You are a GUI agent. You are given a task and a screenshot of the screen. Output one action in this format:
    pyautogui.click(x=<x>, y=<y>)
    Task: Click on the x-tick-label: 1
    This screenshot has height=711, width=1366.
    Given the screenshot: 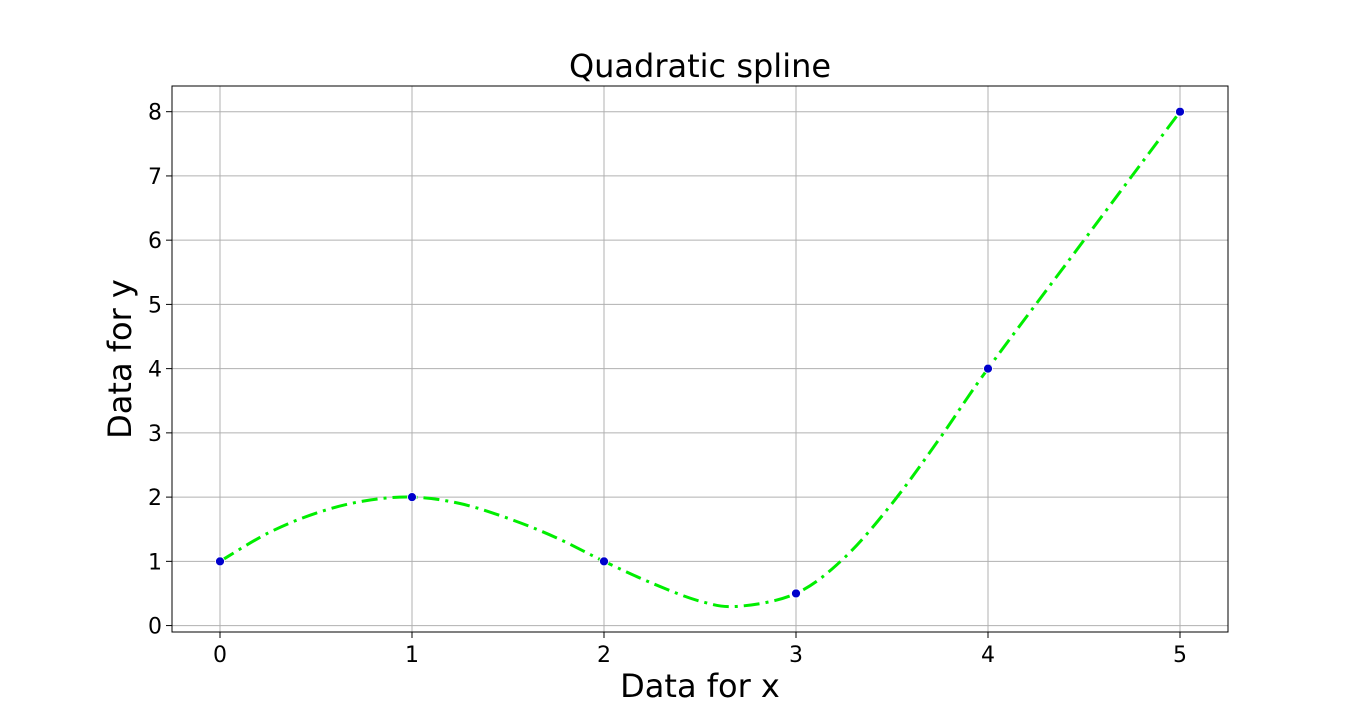 What is the action you would take?
    pyautogui.click(x=412, y=655)
    